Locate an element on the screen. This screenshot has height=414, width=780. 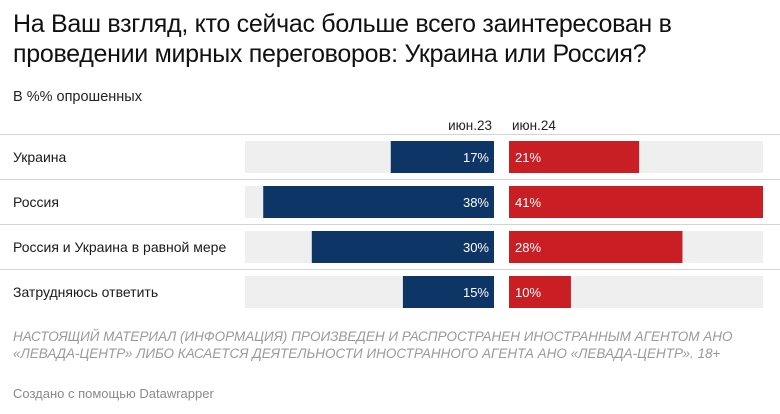
category-label: Россия и Украина в равной мере is located at coordinates (119, 247).